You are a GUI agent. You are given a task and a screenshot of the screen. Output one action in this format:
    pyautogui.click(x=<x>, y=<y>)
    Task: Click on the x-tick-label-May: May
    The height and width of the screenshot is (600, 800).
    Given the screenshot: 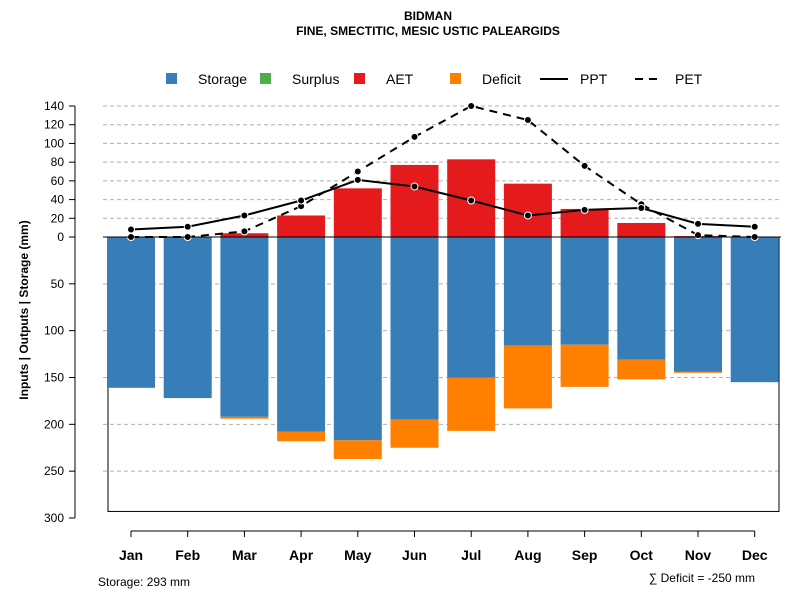 What is the action you would take?
    pyautogui.click(x=357, y=555)
    